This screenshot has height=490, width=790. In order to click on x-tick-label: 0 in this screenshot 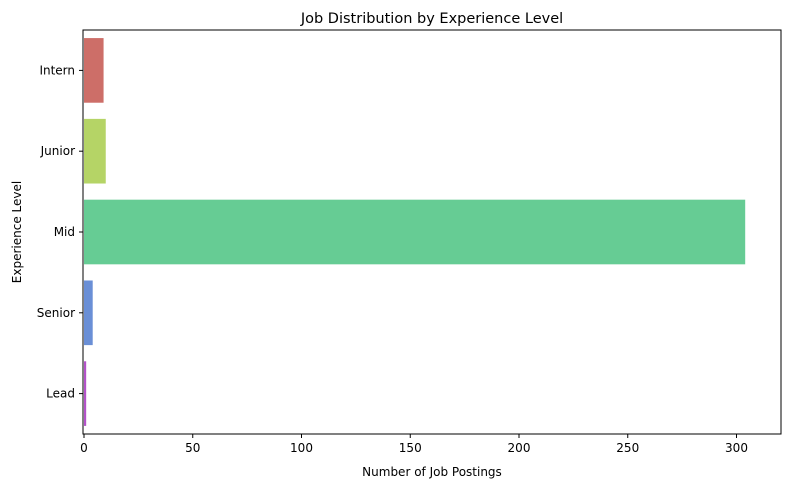, I will do `click(84, 448)`.